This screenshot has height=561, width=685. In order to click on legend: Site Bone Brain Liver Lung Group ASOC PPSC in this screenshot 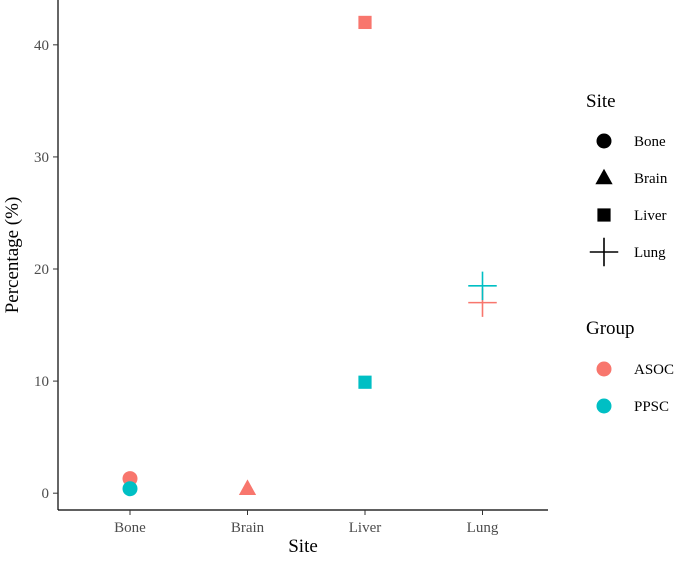, I will do `click(630, 253)`.